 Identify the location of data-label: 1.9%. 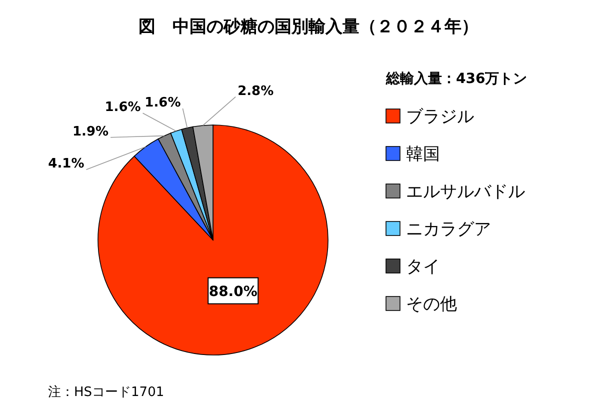
(90, 132).